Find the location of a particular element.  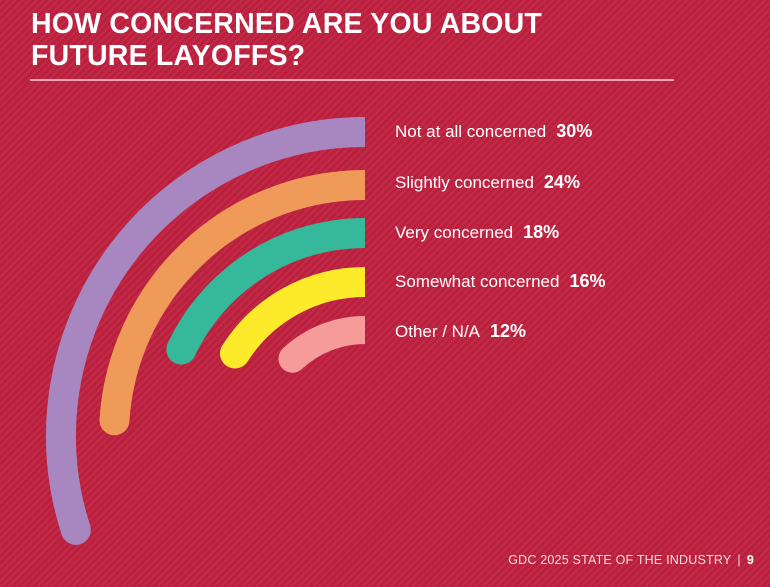

value-label: 18% is located at coordinates (541, 232).